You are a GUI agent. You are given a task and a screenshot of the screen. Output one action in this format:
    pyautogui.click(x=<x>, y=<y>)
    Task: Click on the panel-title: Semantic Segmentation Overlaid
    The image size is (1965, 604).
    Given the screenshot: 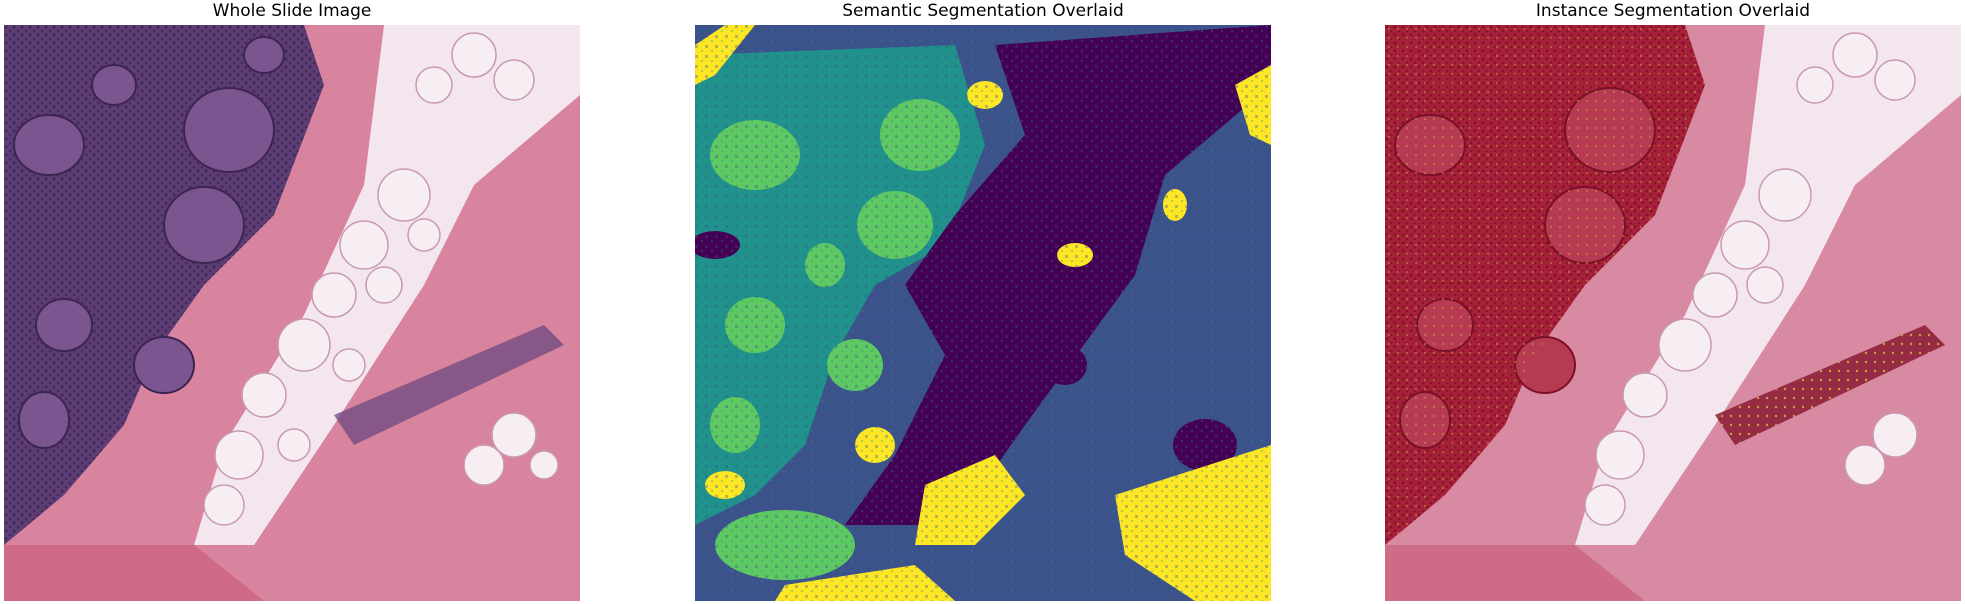 What is the action you would take?
    pyautogui.click(x=983, y=11)
    